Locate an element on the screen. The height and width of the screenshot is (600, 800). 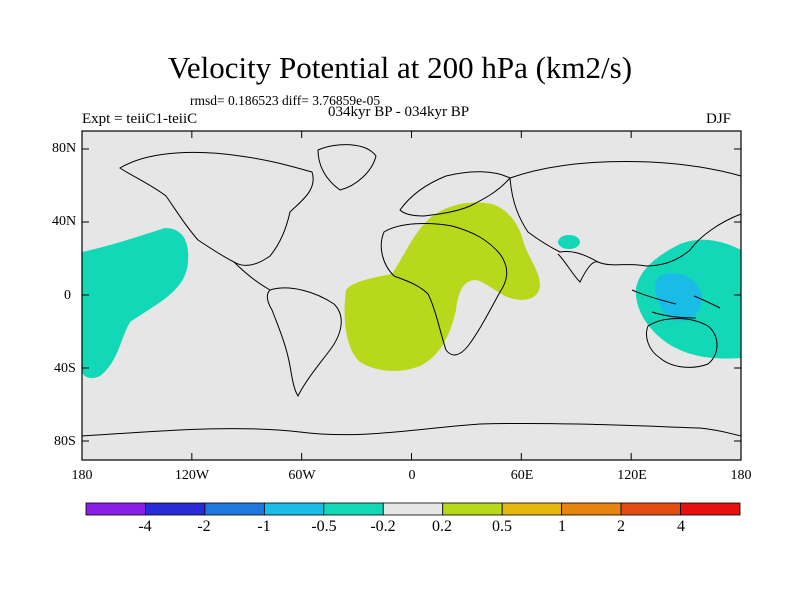
negative-blob-indian is located at coordinates (569, 242).